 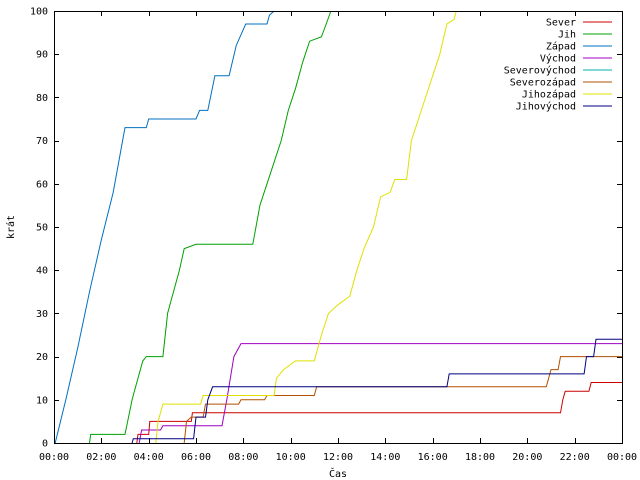 What do you see at coordinates (42, 271) in the screenshot?
I see `y-tick-label: 40` at bounding box center [42, 271].